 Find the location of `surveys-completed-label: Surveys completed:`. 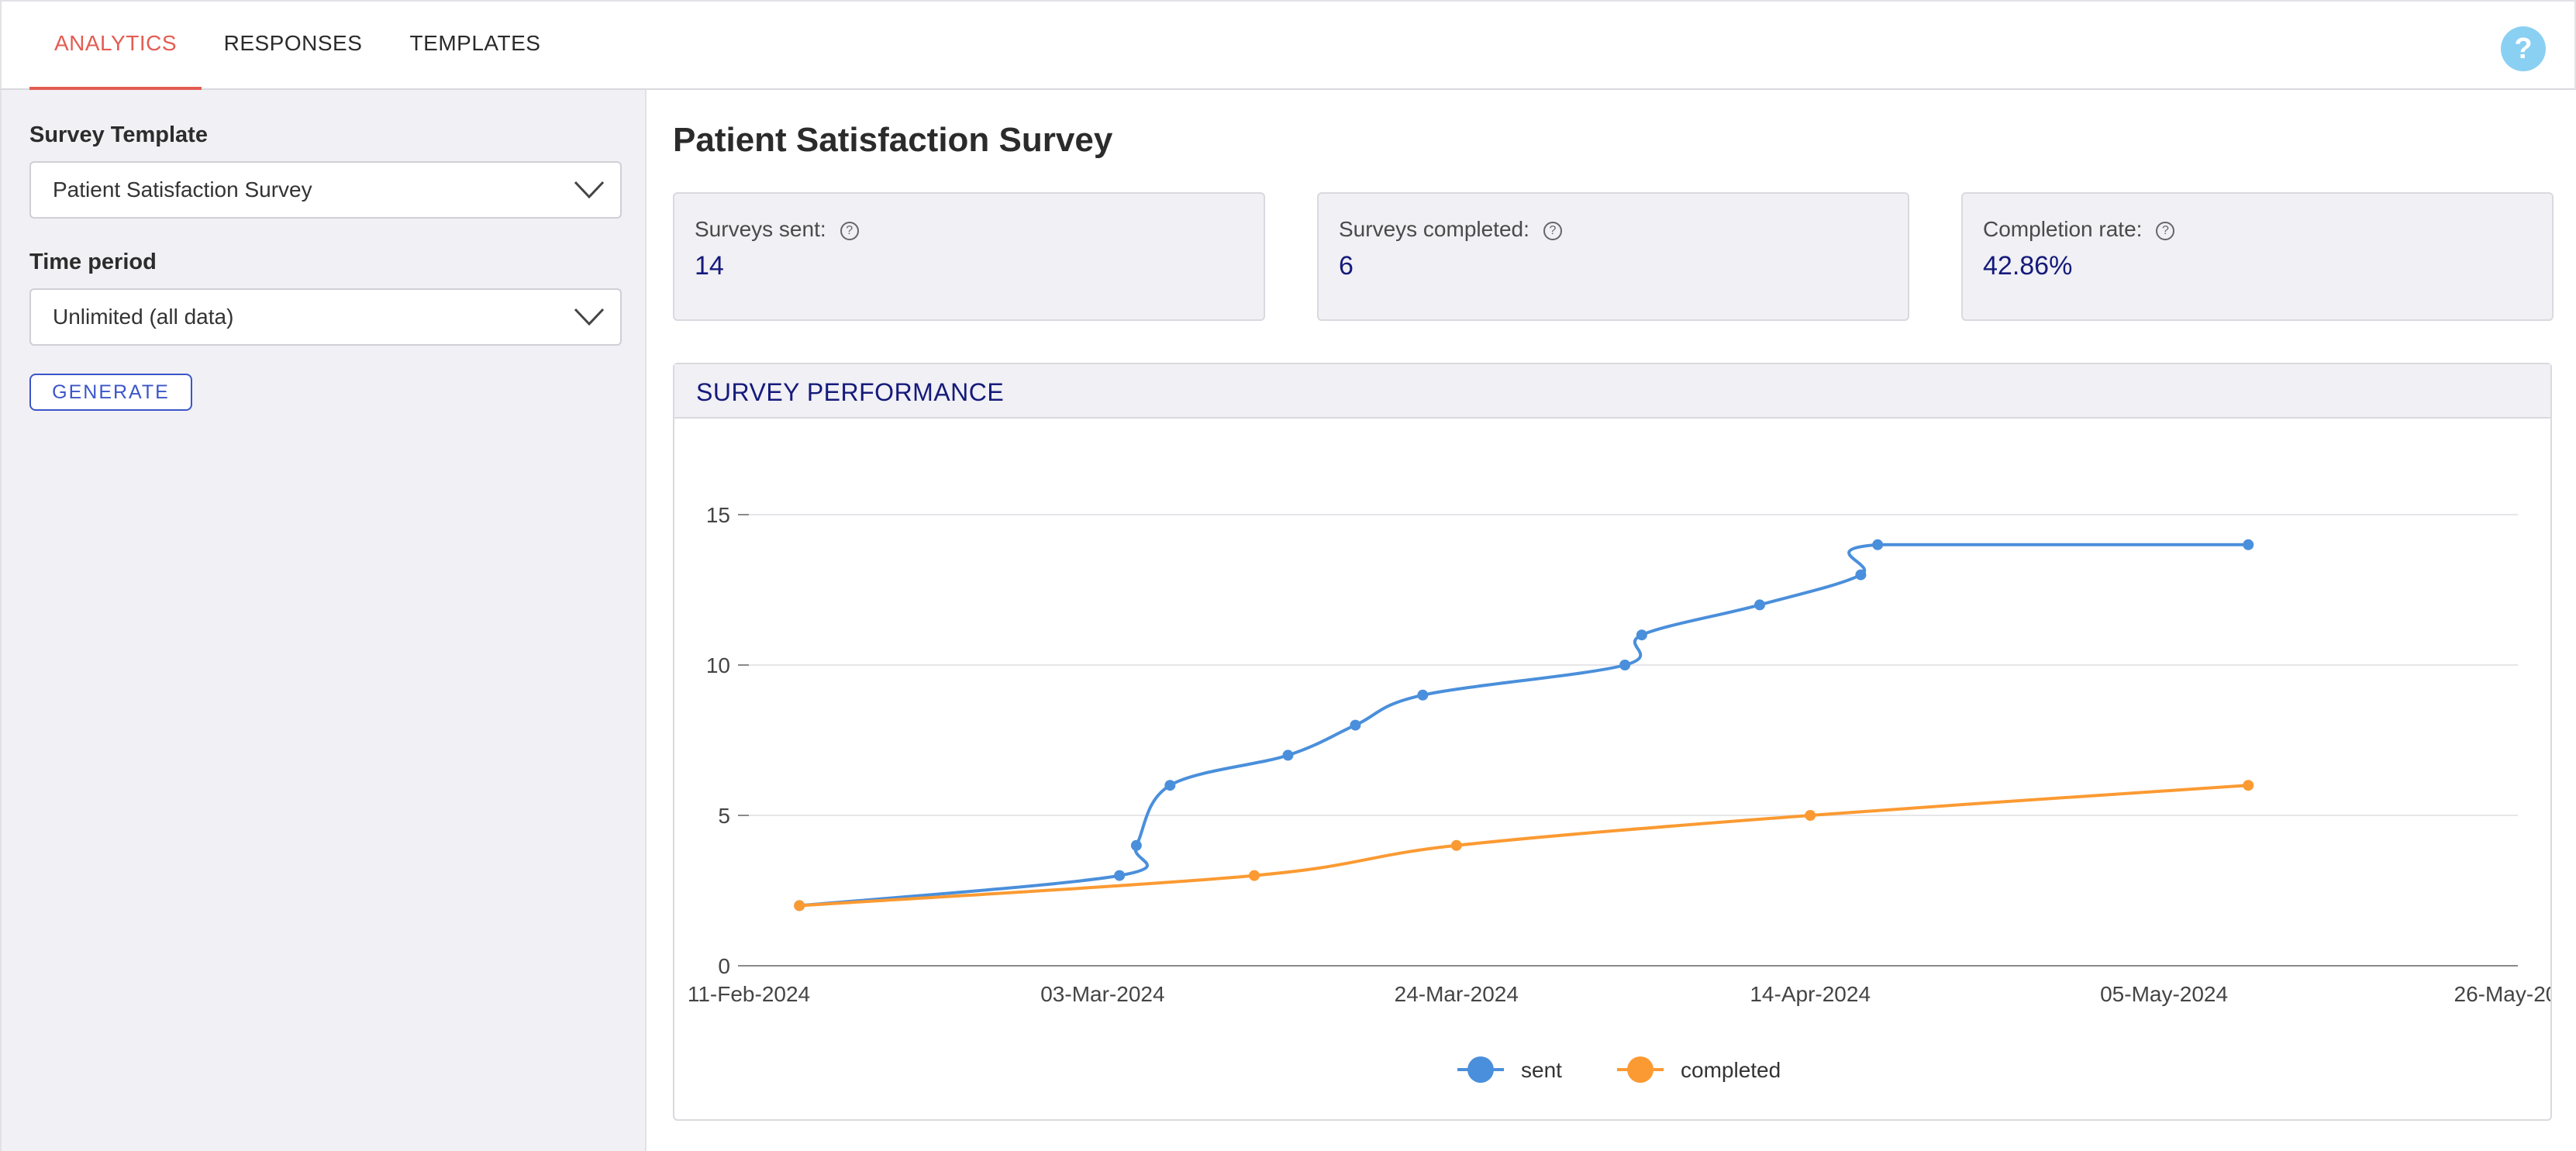

surveys-completed-label: Surveys completed: is located at coordinates (1434, 229).